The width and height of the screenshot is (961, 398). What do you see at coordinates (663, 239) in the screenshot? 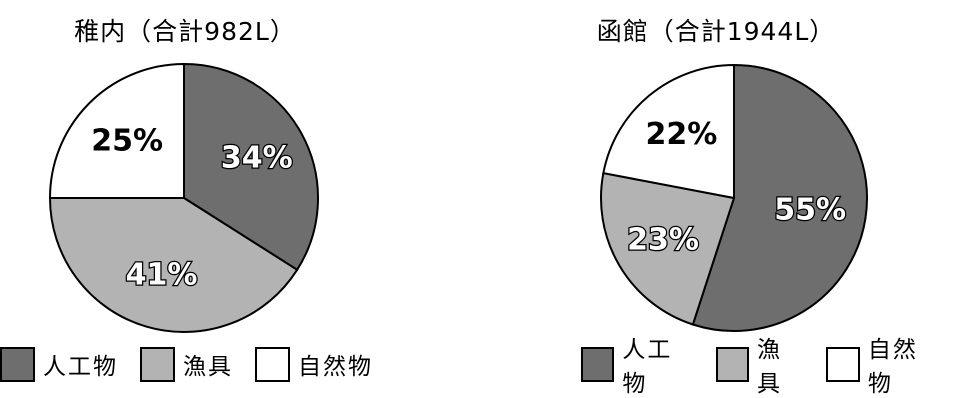
I see `data-label-fishing-gear: 23%` at bounding box center [663, 239].